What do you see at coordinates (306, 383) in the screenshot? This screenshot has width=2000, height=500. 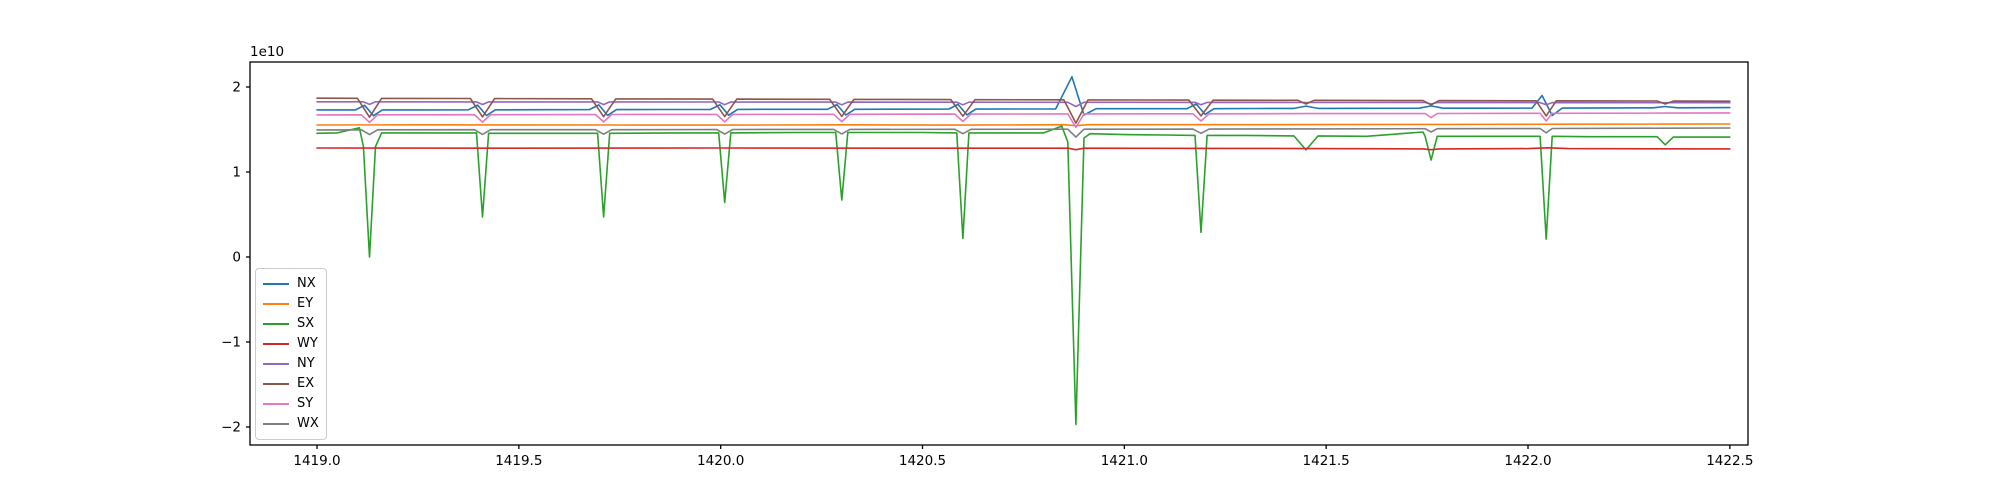 I see `legend-label: EX` at bounding box center [306, 383].